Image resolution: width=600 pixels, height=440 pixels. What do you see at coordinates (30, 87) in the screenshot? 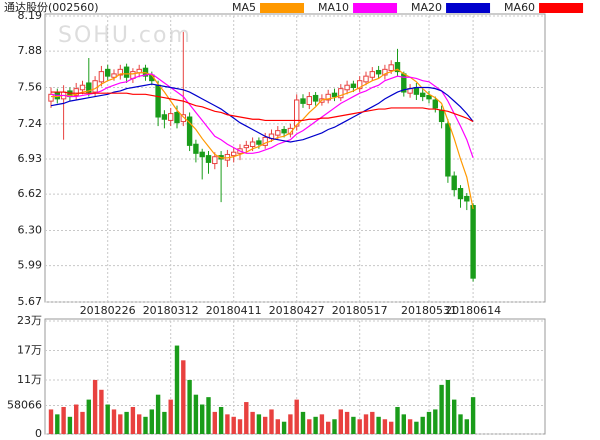
I see `y-tick-label: 7.56` at bounding box center [30, 87].